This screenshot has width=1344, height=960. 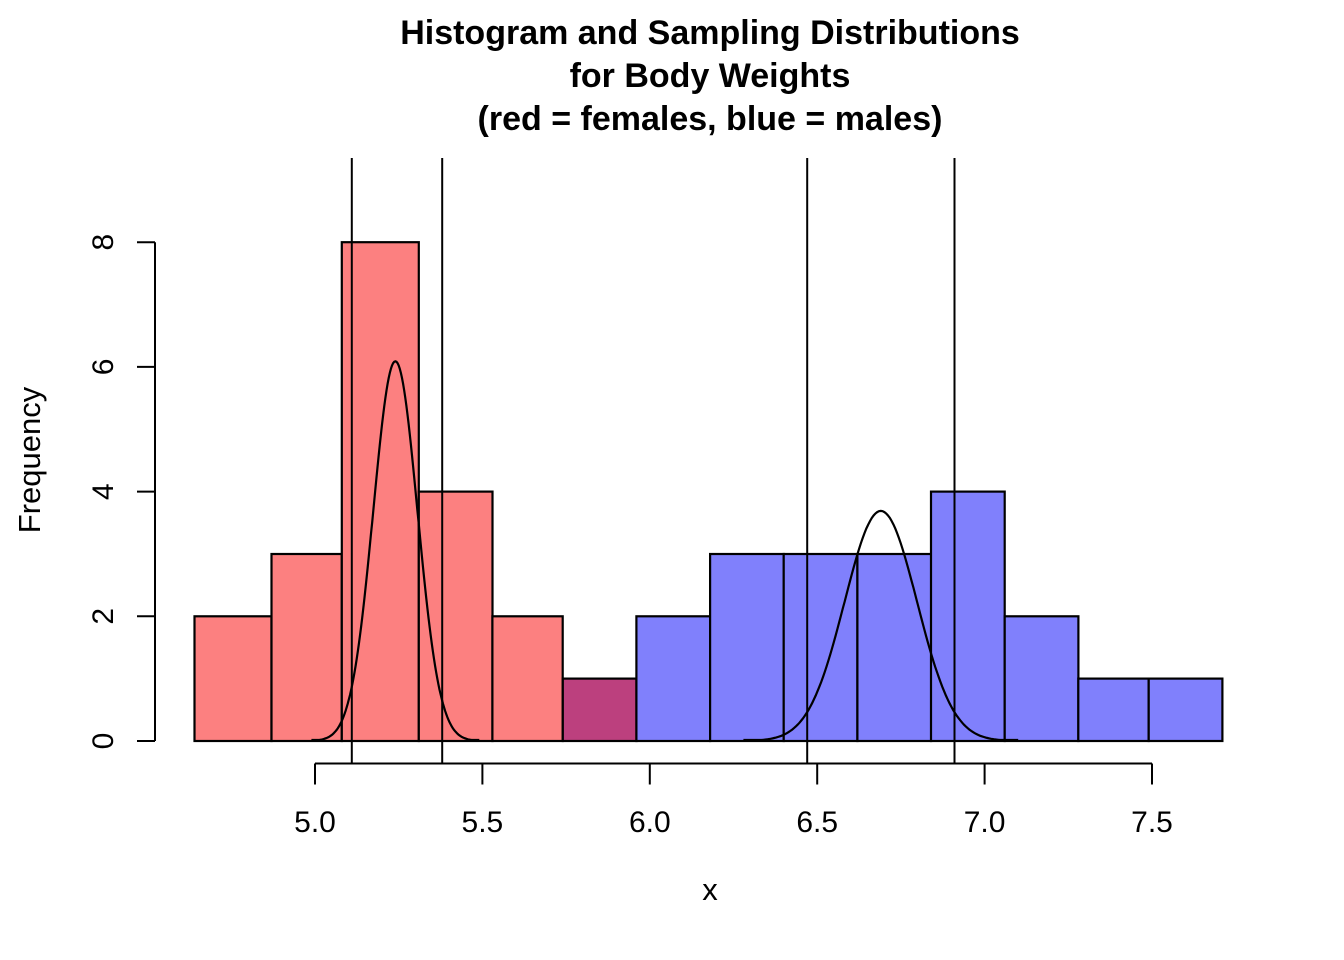 I want to click on x-axis-title: x, so click(x=710, y=889).